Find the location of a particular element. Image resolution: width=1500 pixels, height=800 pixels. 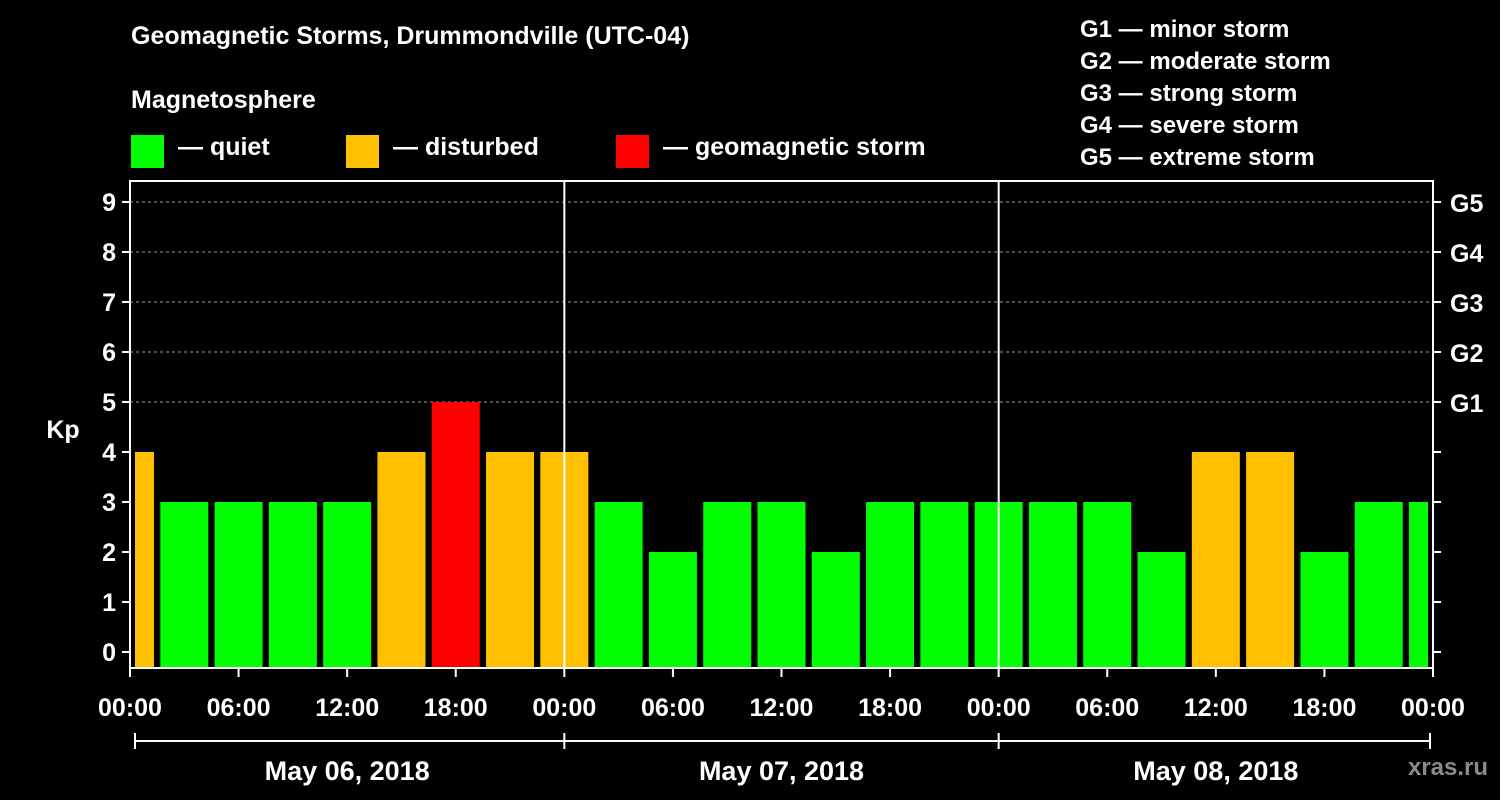

y-tick-label-7: 7 is located at coordinates (109, 303).